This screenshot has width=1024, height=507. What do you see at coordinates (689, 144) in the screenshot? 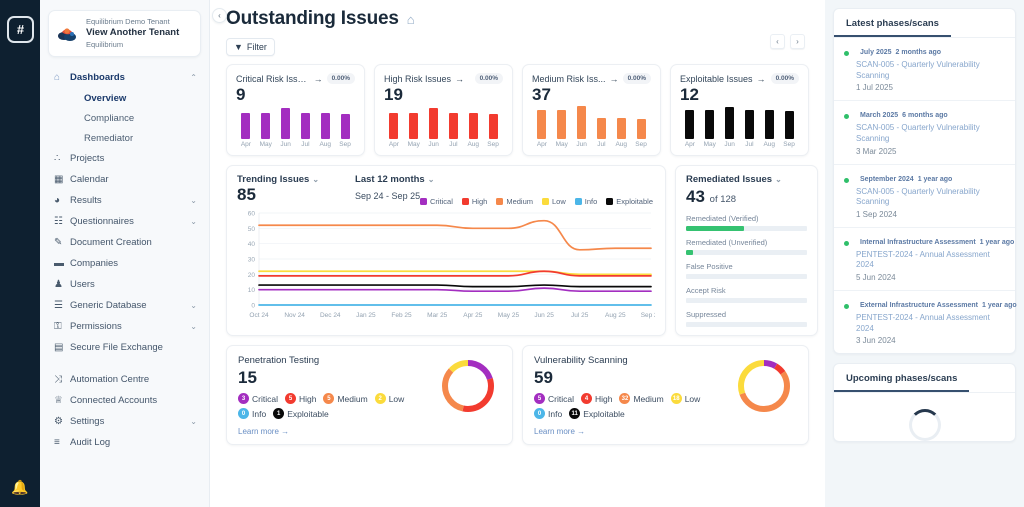
I see `sparkline-label: Apr` at bounding box center [689, 144].